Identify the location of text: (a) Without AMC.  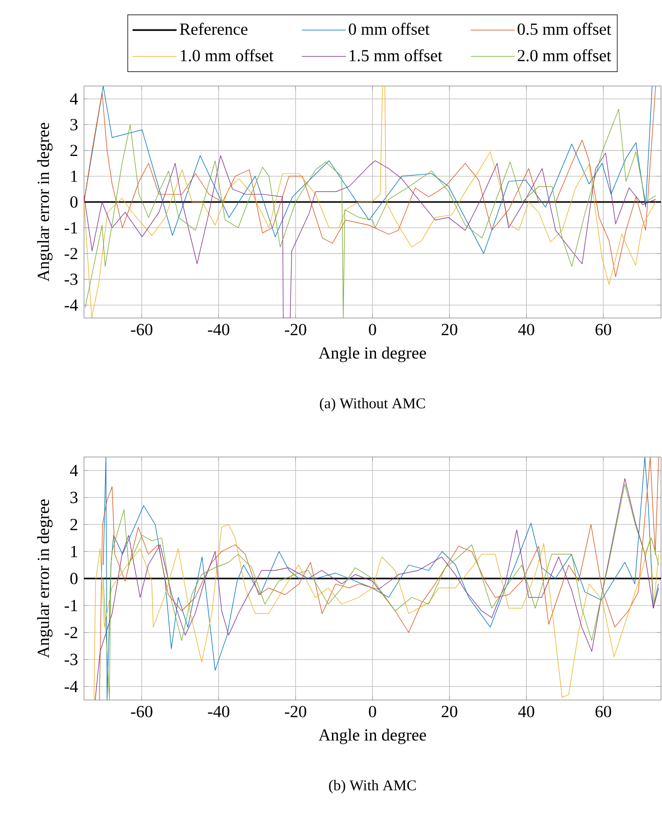
(372, 405).